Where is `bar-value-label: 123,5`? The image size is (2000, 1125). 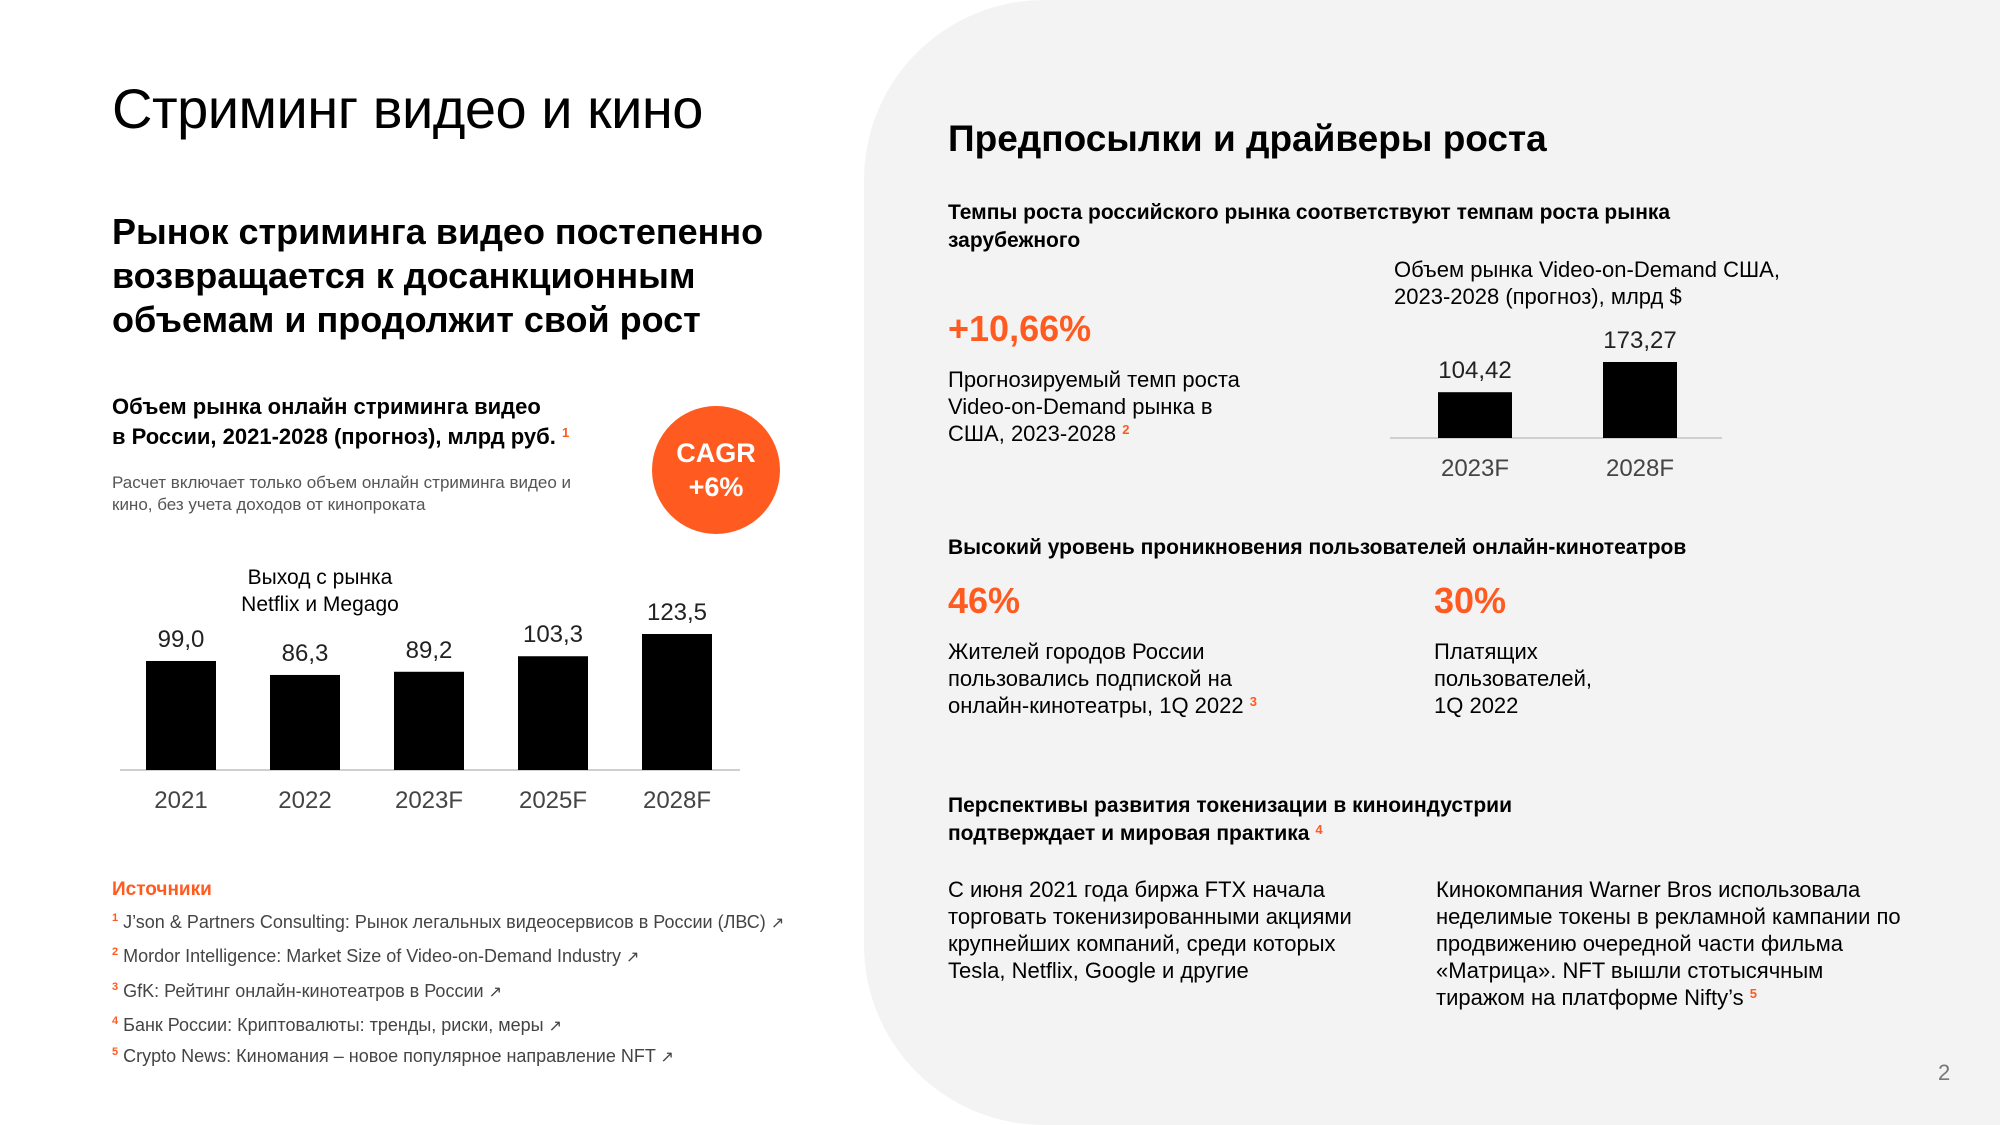 bar-value-label: 123,5 is located at coordinates (677, 613).